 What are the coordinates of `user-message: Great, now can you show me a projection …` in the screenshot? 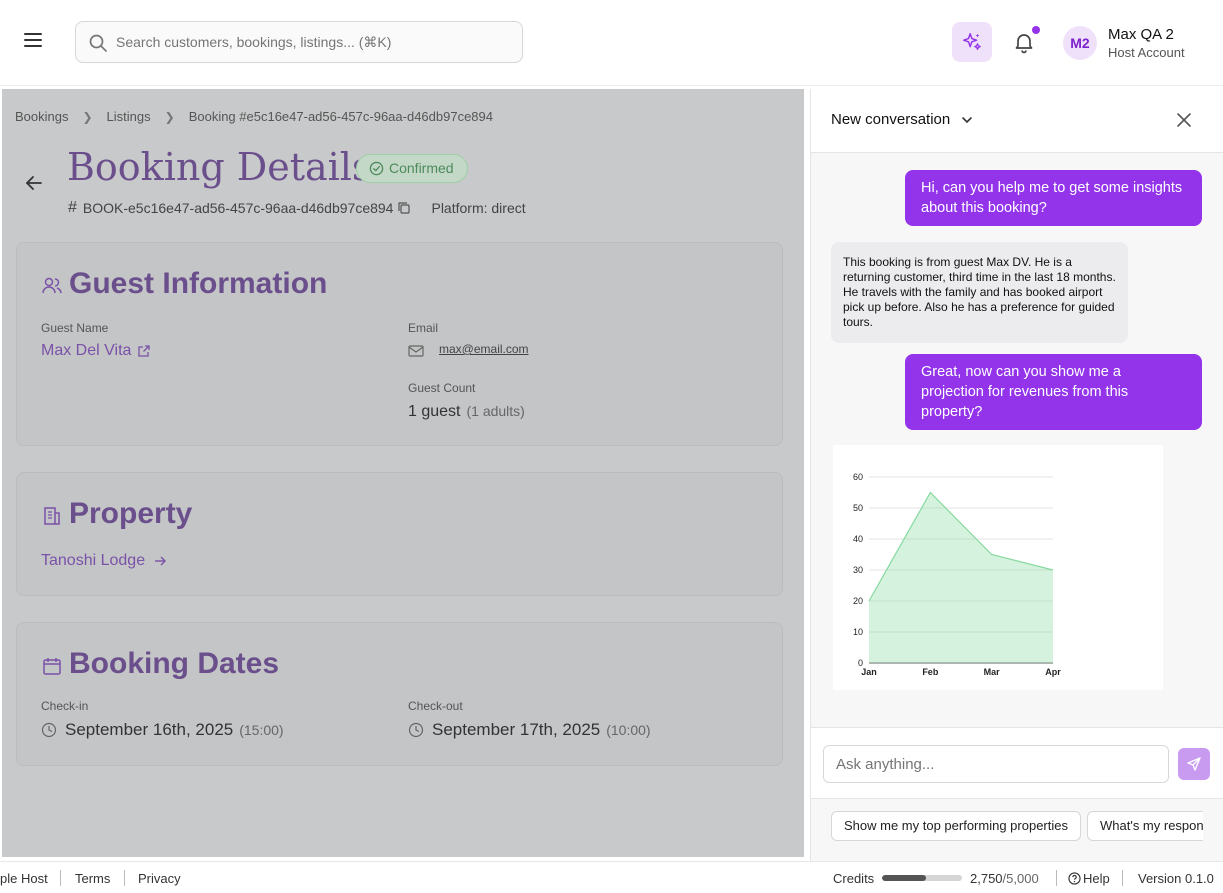 It's located at (1053, 392).